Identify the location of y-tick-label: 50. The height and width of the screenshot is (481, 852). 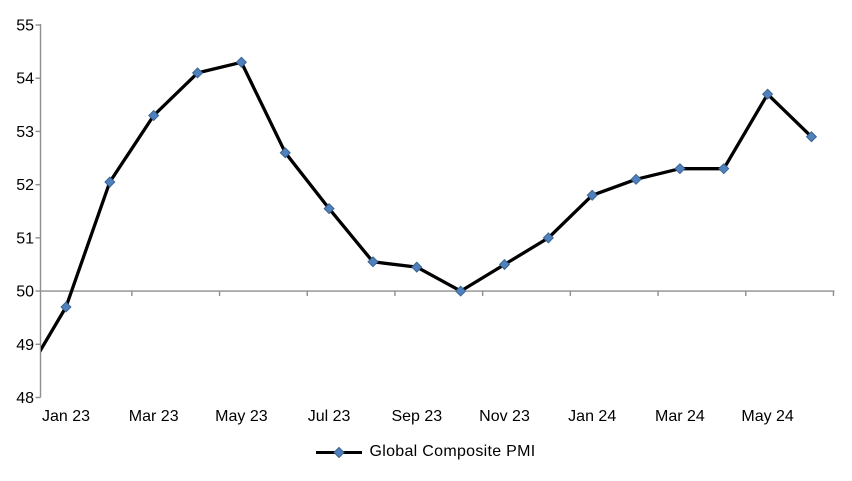
(25, 292).